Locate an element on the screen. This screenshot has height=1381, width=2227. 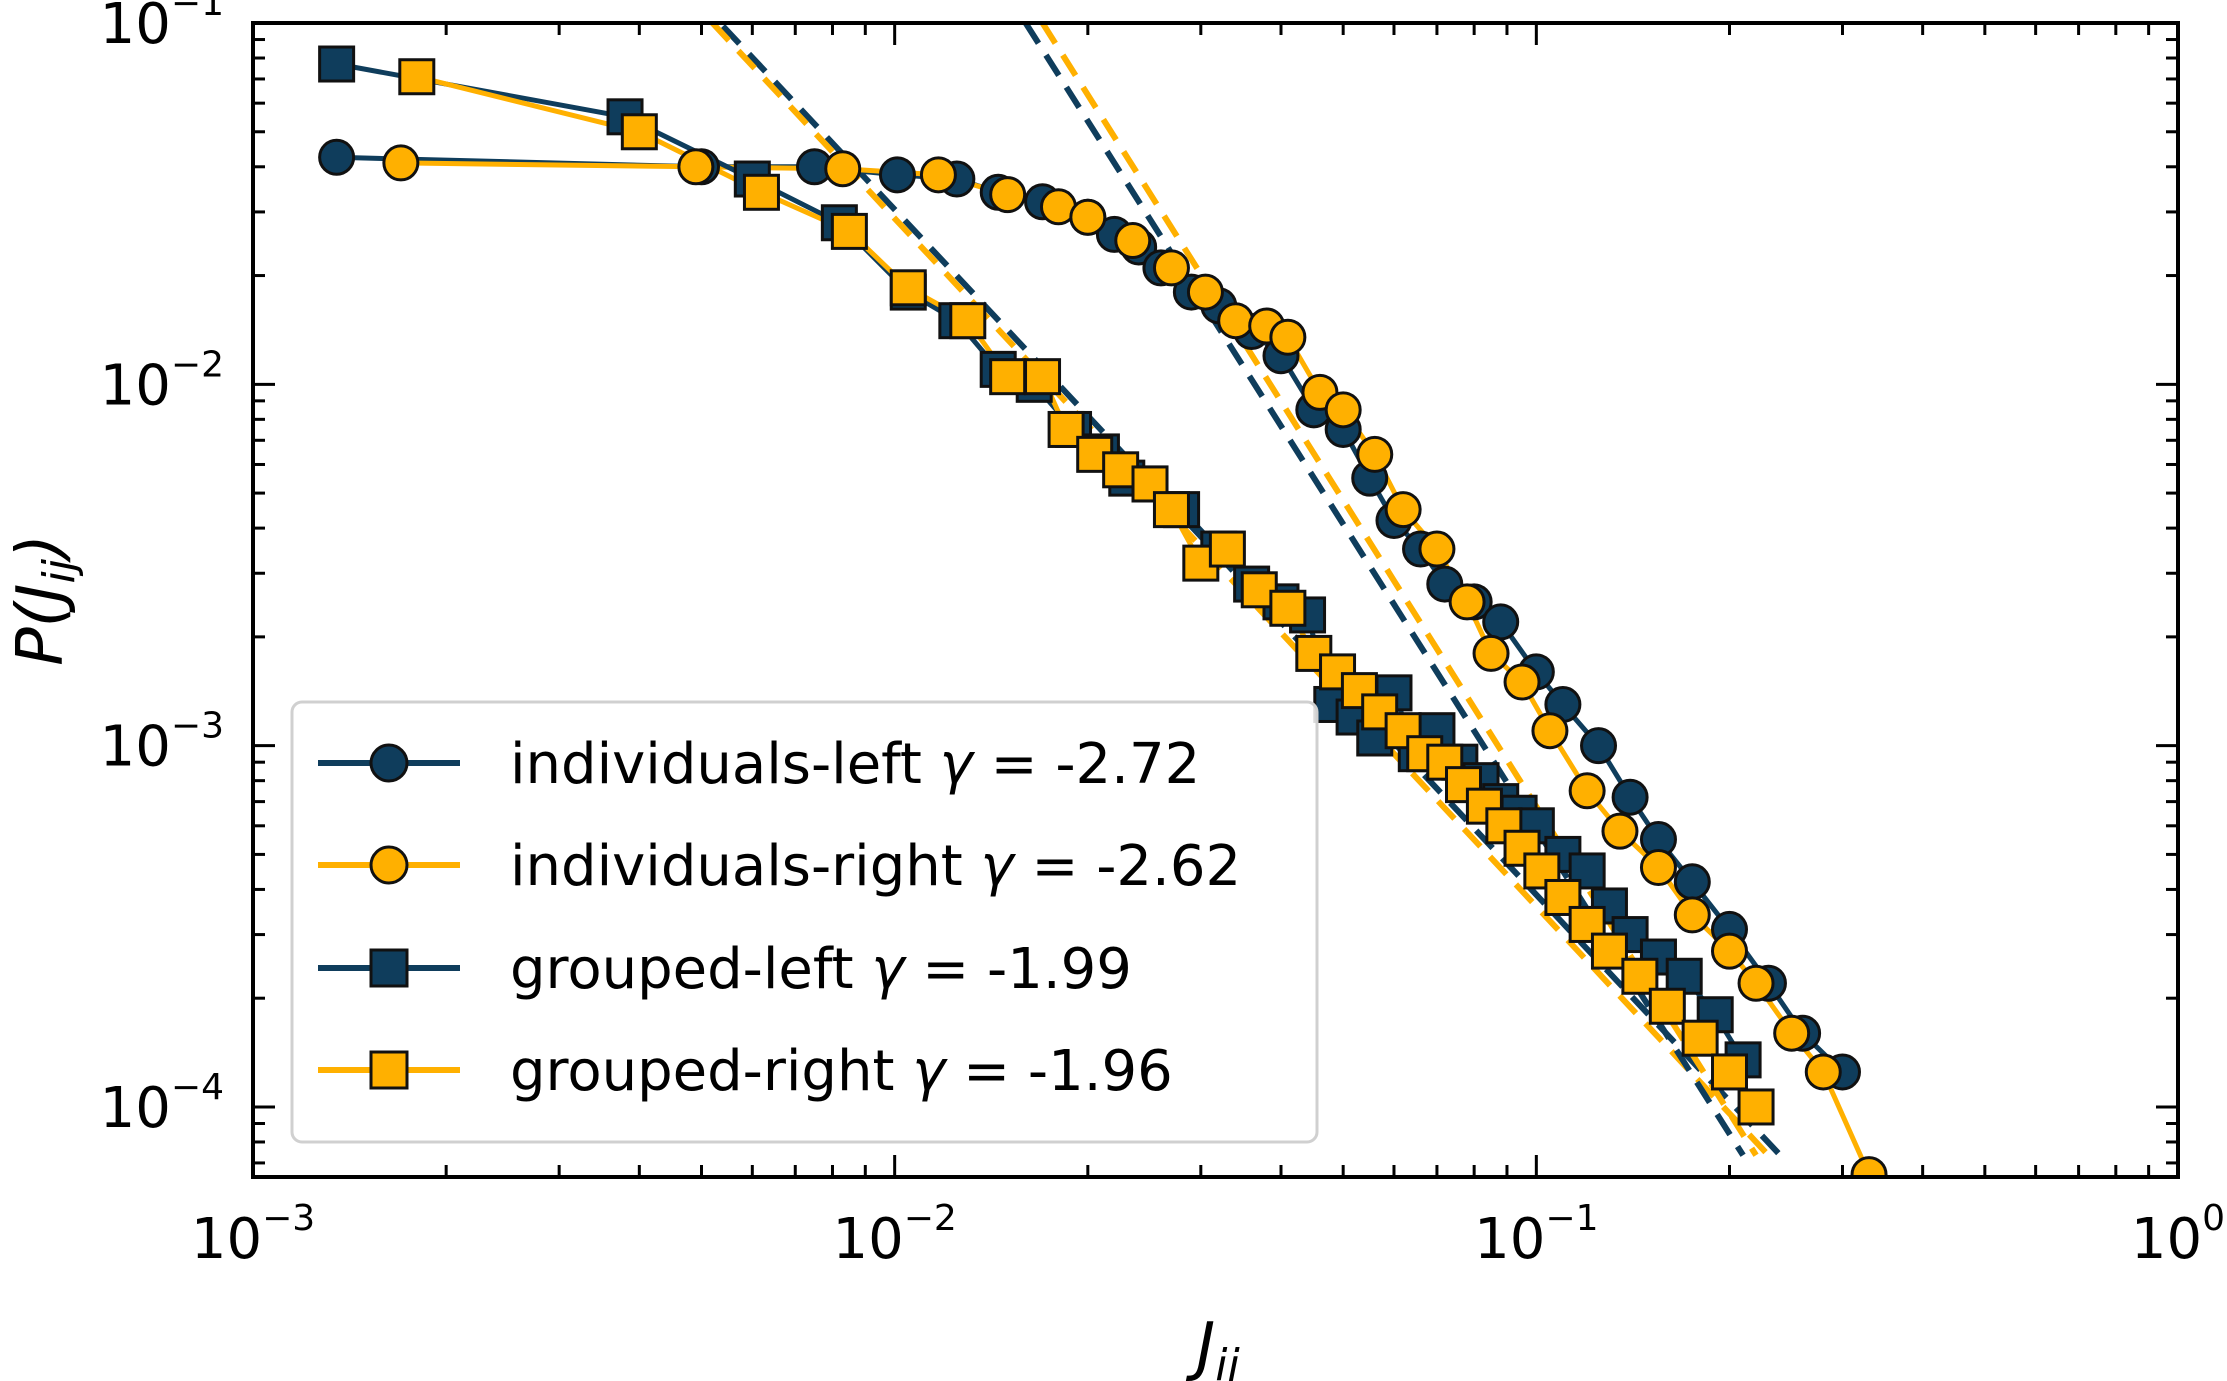
legend-item-grouped-left: grouped-left γ = -1.99 is located at coordinates (725, 969).